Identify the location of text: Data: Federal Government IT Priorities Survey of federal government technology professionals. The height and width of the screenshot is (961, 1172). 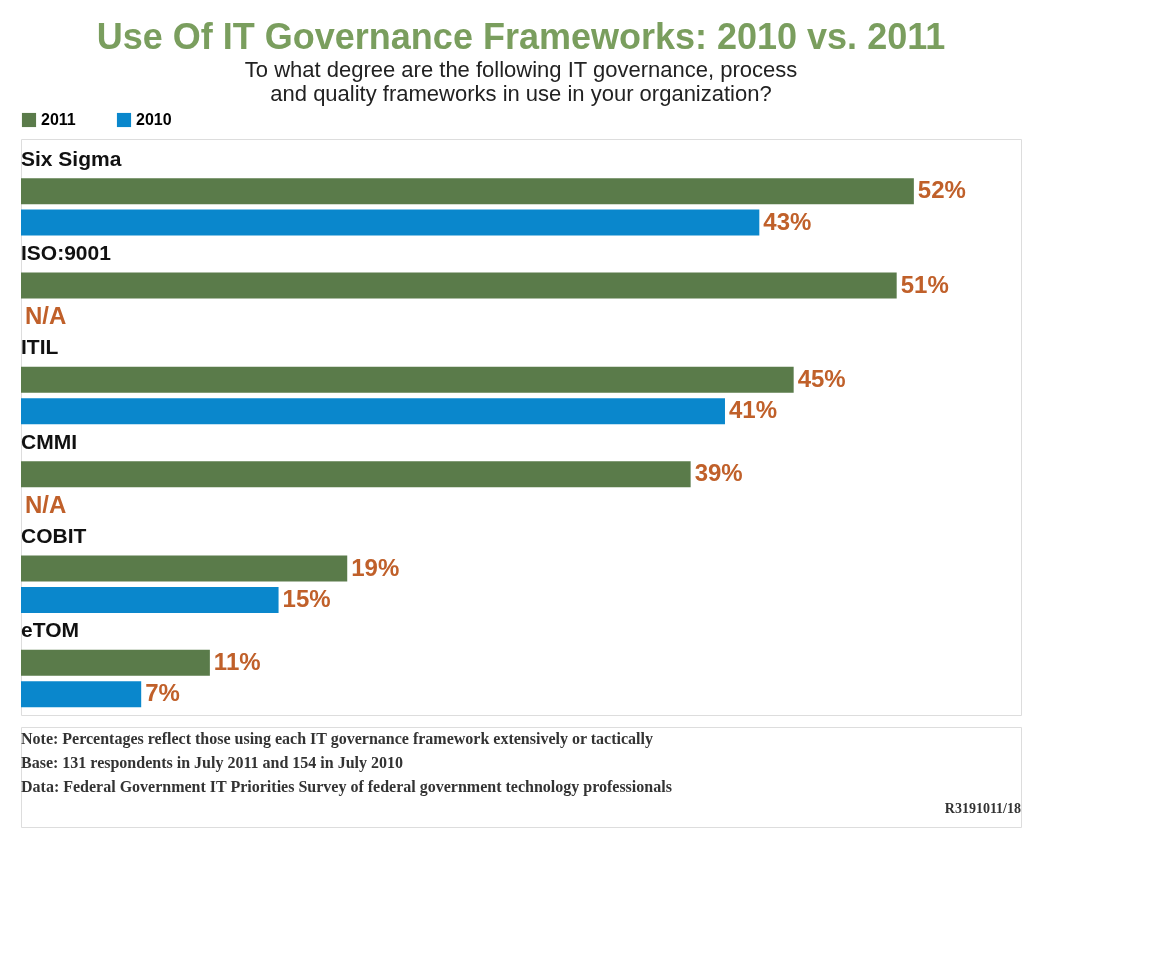
(346, 787).